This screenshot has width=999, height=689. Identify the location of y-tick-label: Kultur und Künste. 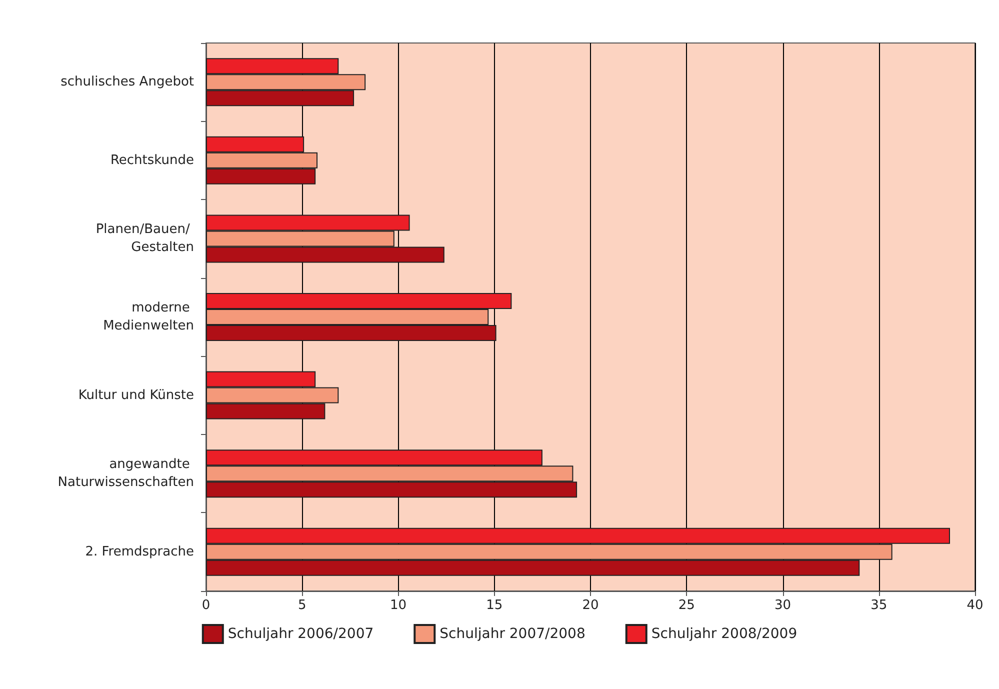
(136, 395).